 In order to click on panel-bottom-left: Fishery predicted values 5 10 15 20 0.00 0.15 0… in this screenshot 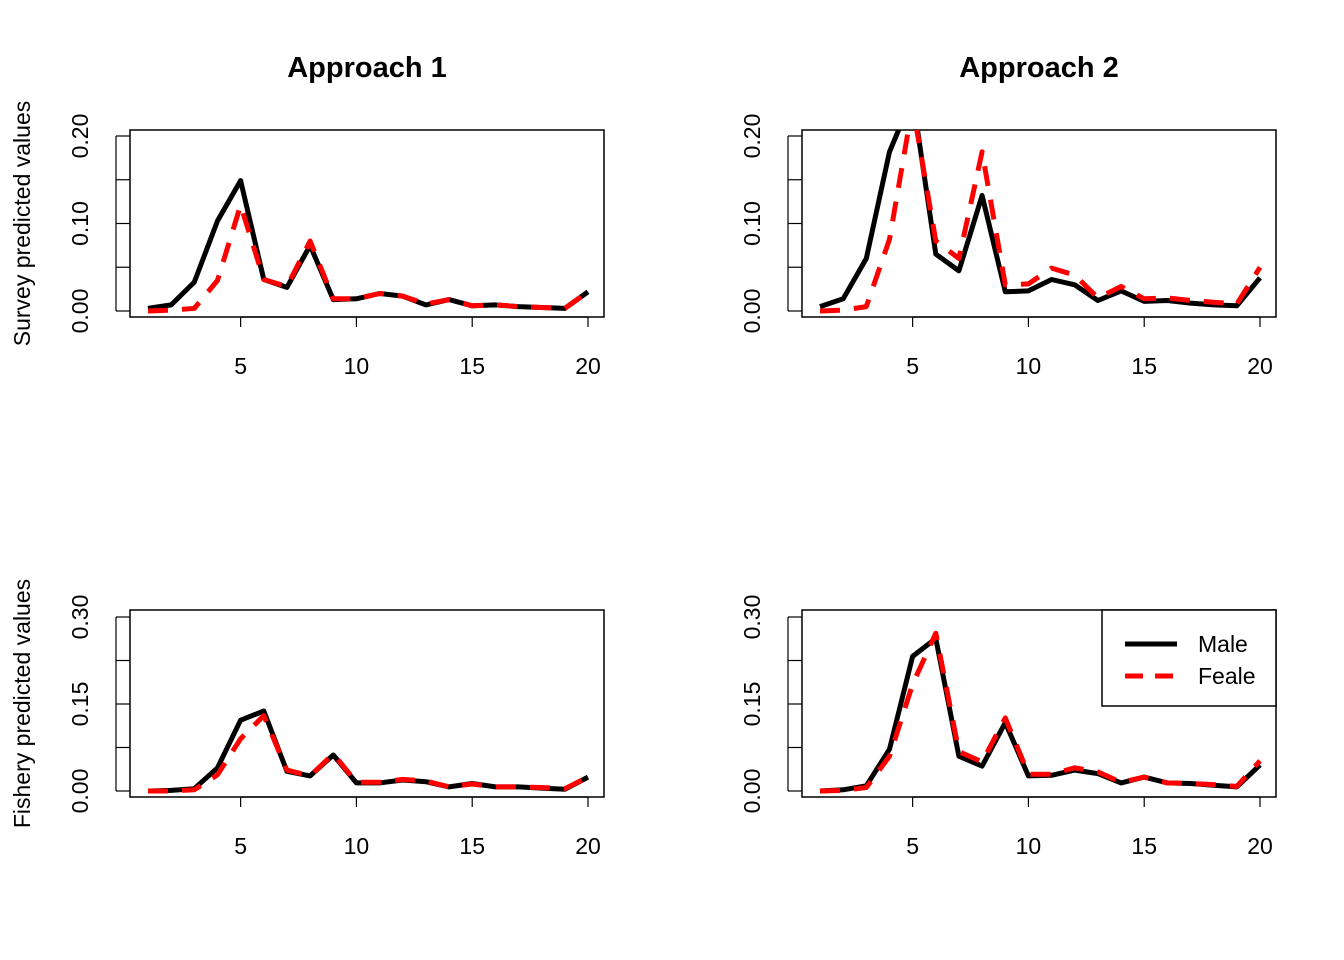, I will do `click(307, 719)`.